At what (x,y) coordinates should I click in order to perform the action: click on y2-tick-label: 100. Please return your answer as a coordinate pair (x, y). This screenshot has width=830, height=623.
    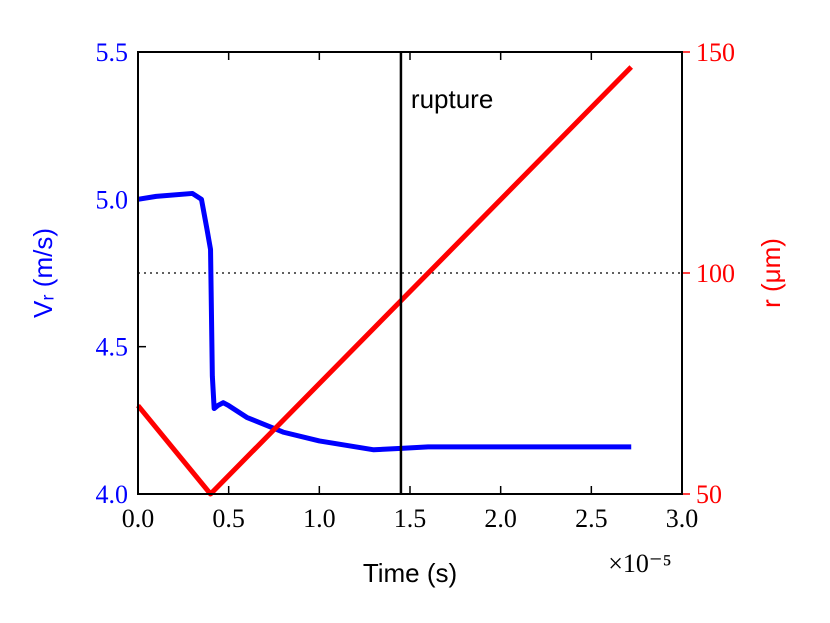
    Looking at the image, I should click on (715, 273).